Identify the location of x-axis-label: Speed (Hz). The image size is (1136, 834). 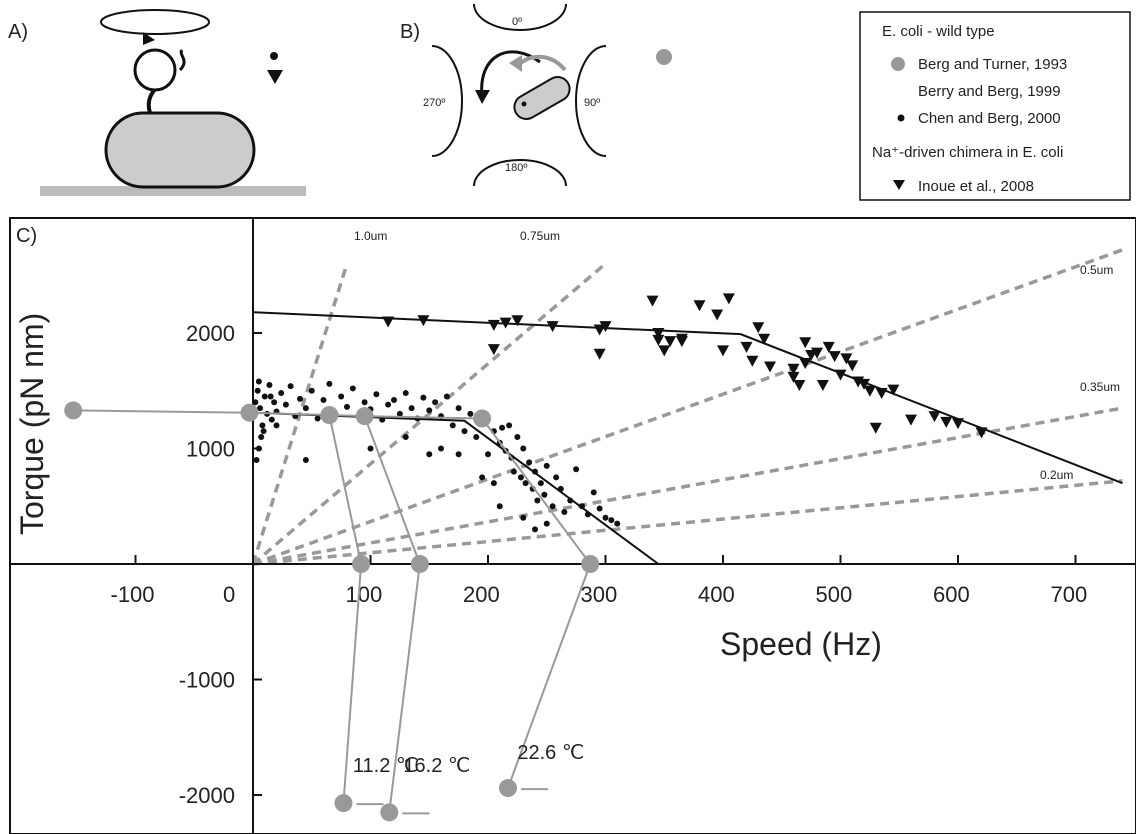
(801, 644).